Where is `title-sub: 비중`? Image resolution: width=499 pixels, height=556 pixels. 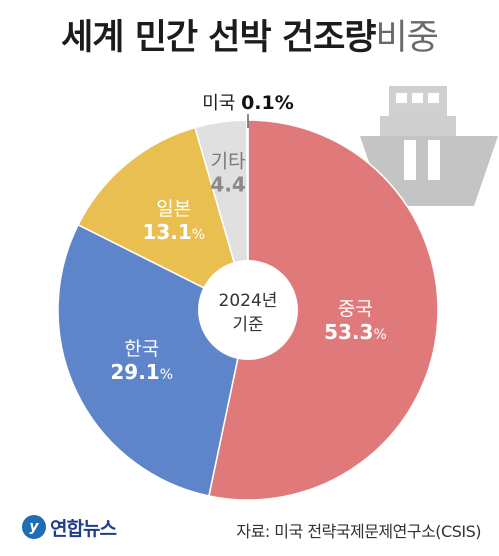
title-sub: 비중 is located at coordinates (406, 38).